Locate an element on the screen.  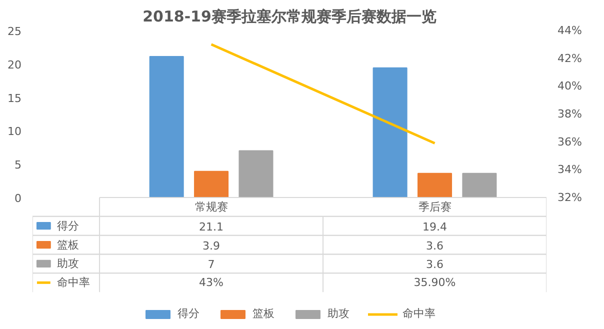
legend-label: 助攻 is located at coordinates (339, 313).